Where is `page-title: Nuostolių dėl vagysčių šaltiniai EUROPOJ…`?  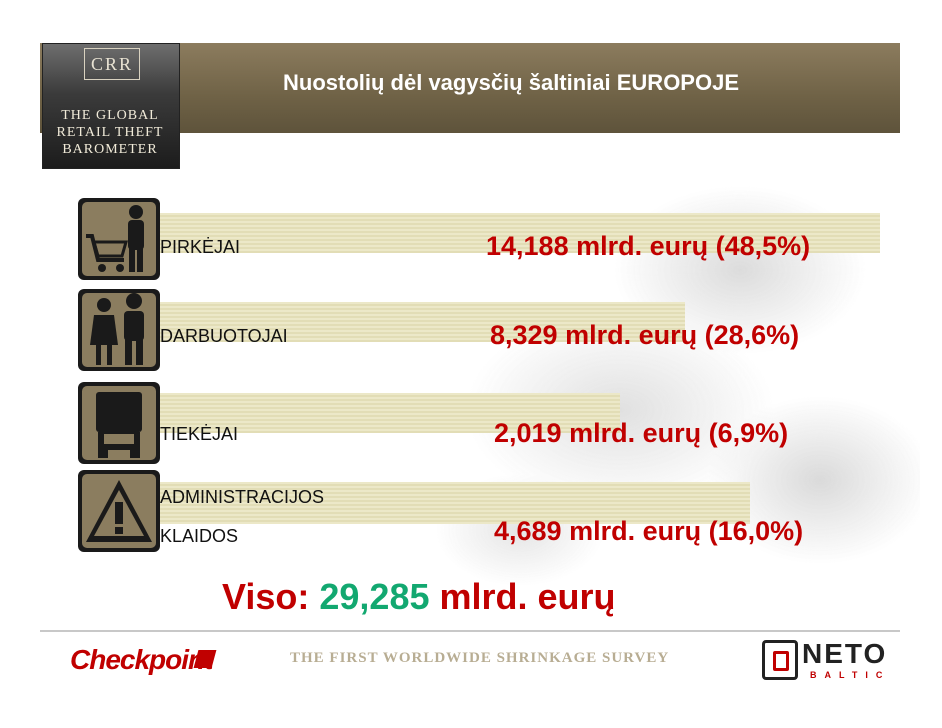 page-title: Nuostolių dėl vagysčių šaltiniai EUROPOJ… is located at coordinates (511, 82).